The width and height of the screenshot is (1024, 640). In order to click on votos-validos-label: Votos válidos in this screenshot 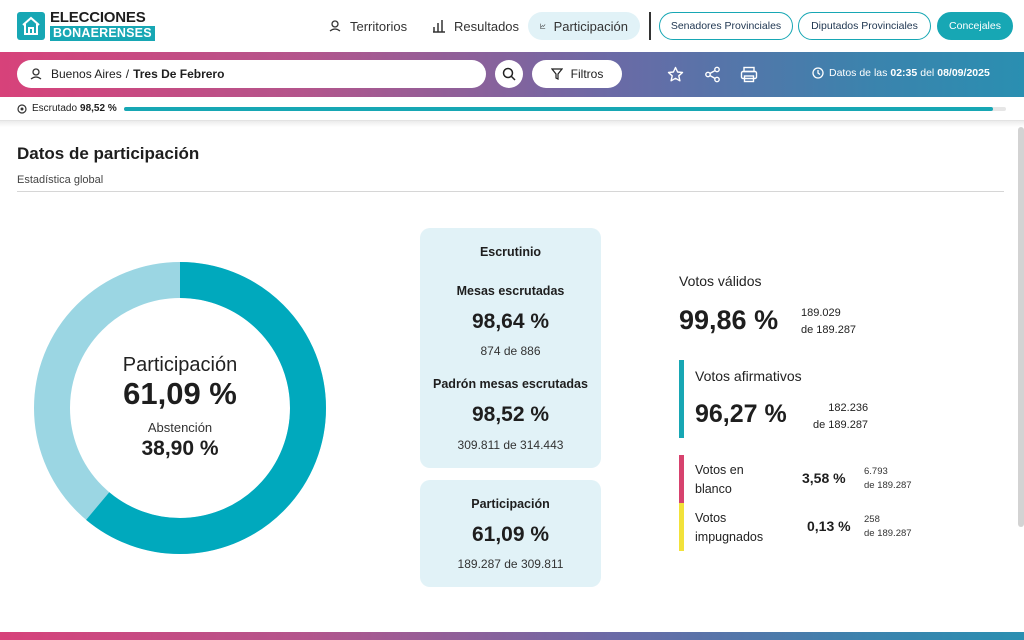, I will do `click(720, 281)`.